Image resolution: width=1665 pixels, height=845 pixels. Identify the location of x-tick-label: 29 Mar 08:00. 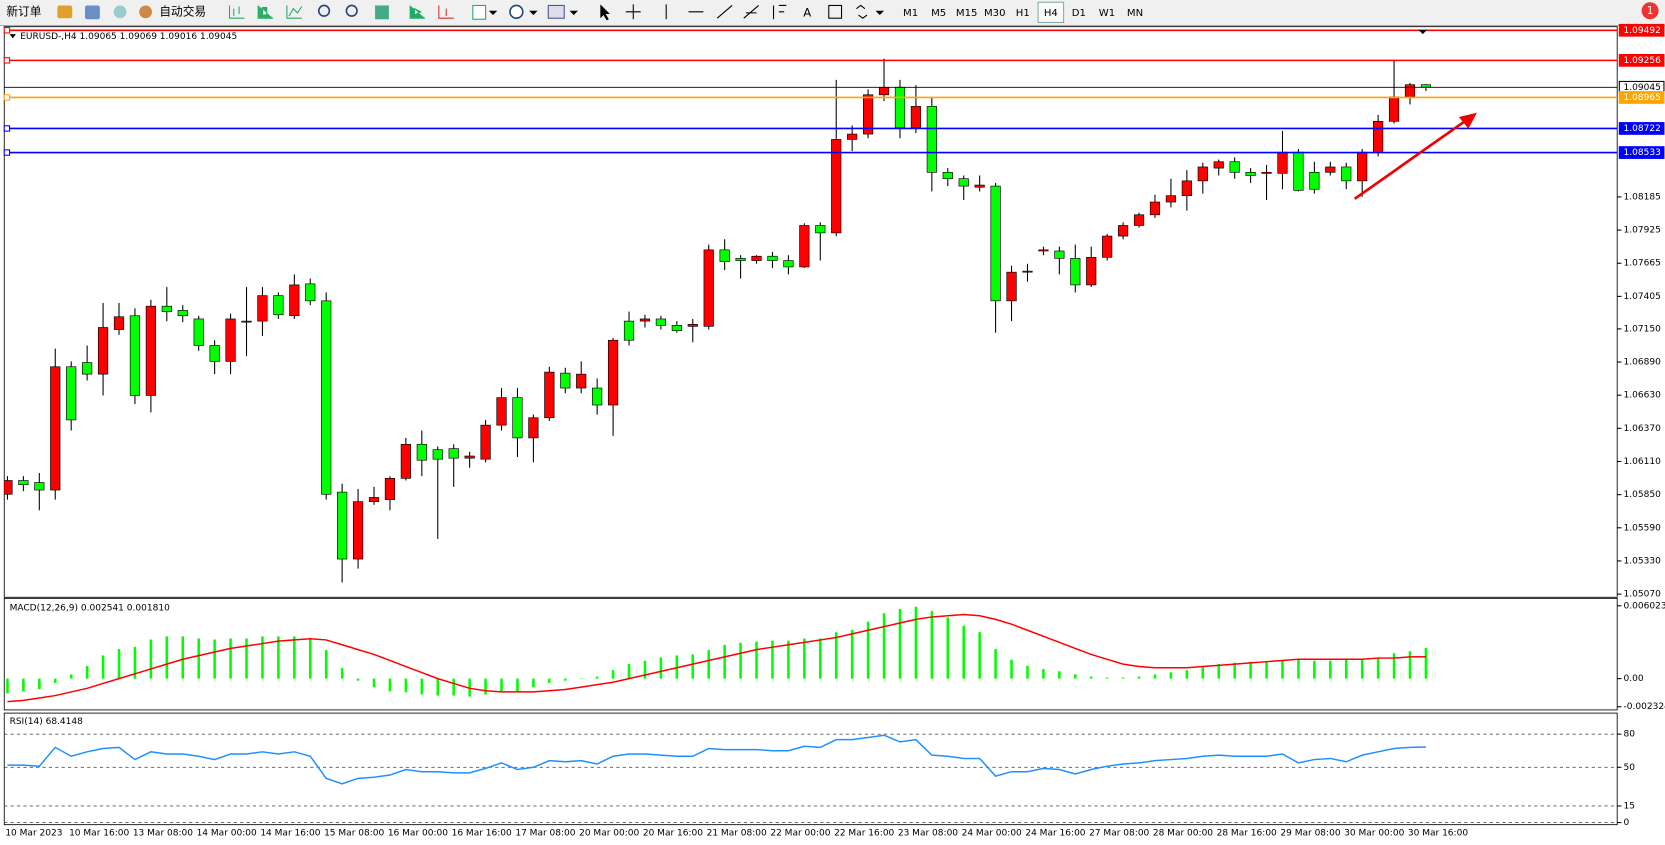
(1310, 834).